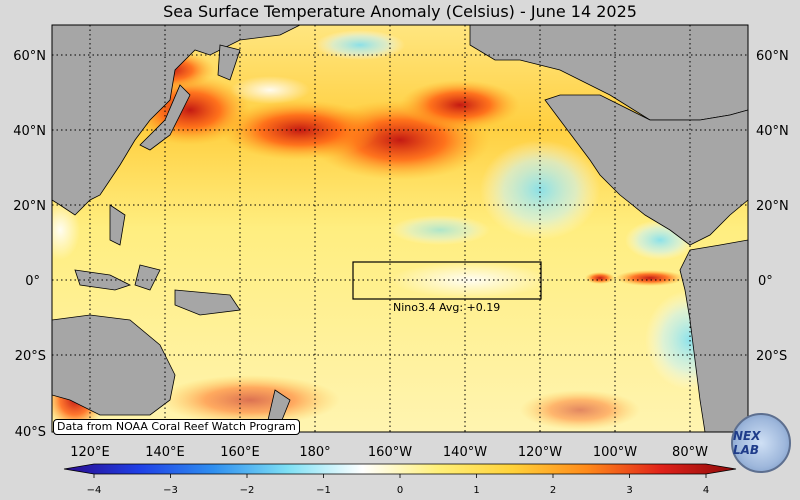  I want to click on data-credit: Data from NOAA Coral Reef Watch Program, so click(176, 427).